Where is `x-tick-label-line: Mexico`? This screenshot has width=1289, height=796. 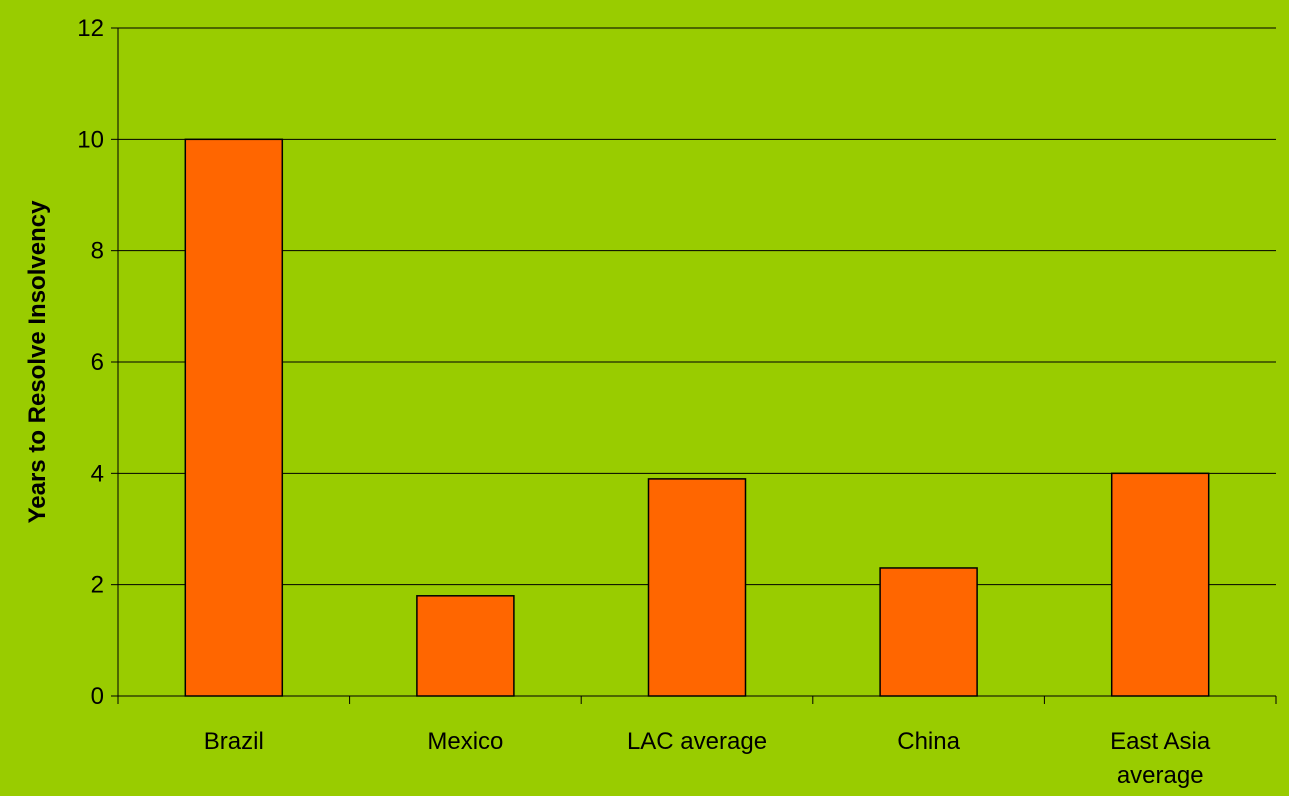 x-tick-label-line: Mexico is located at coordinates (465, 741).